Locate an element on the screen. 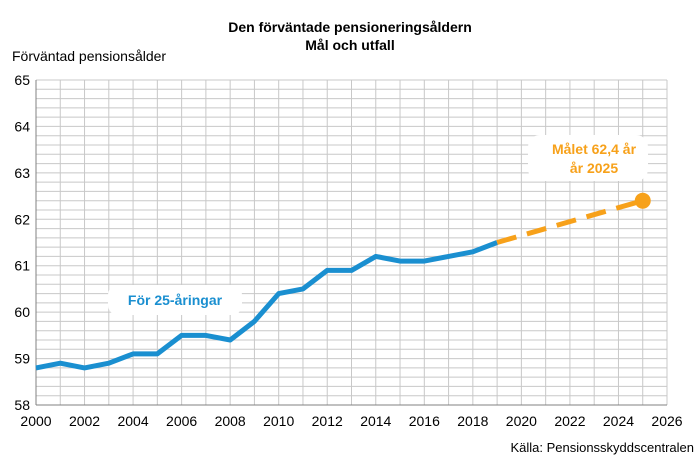  chart-title: Den förväntade pensioneringsåldern is located at coordinates (350, 27).